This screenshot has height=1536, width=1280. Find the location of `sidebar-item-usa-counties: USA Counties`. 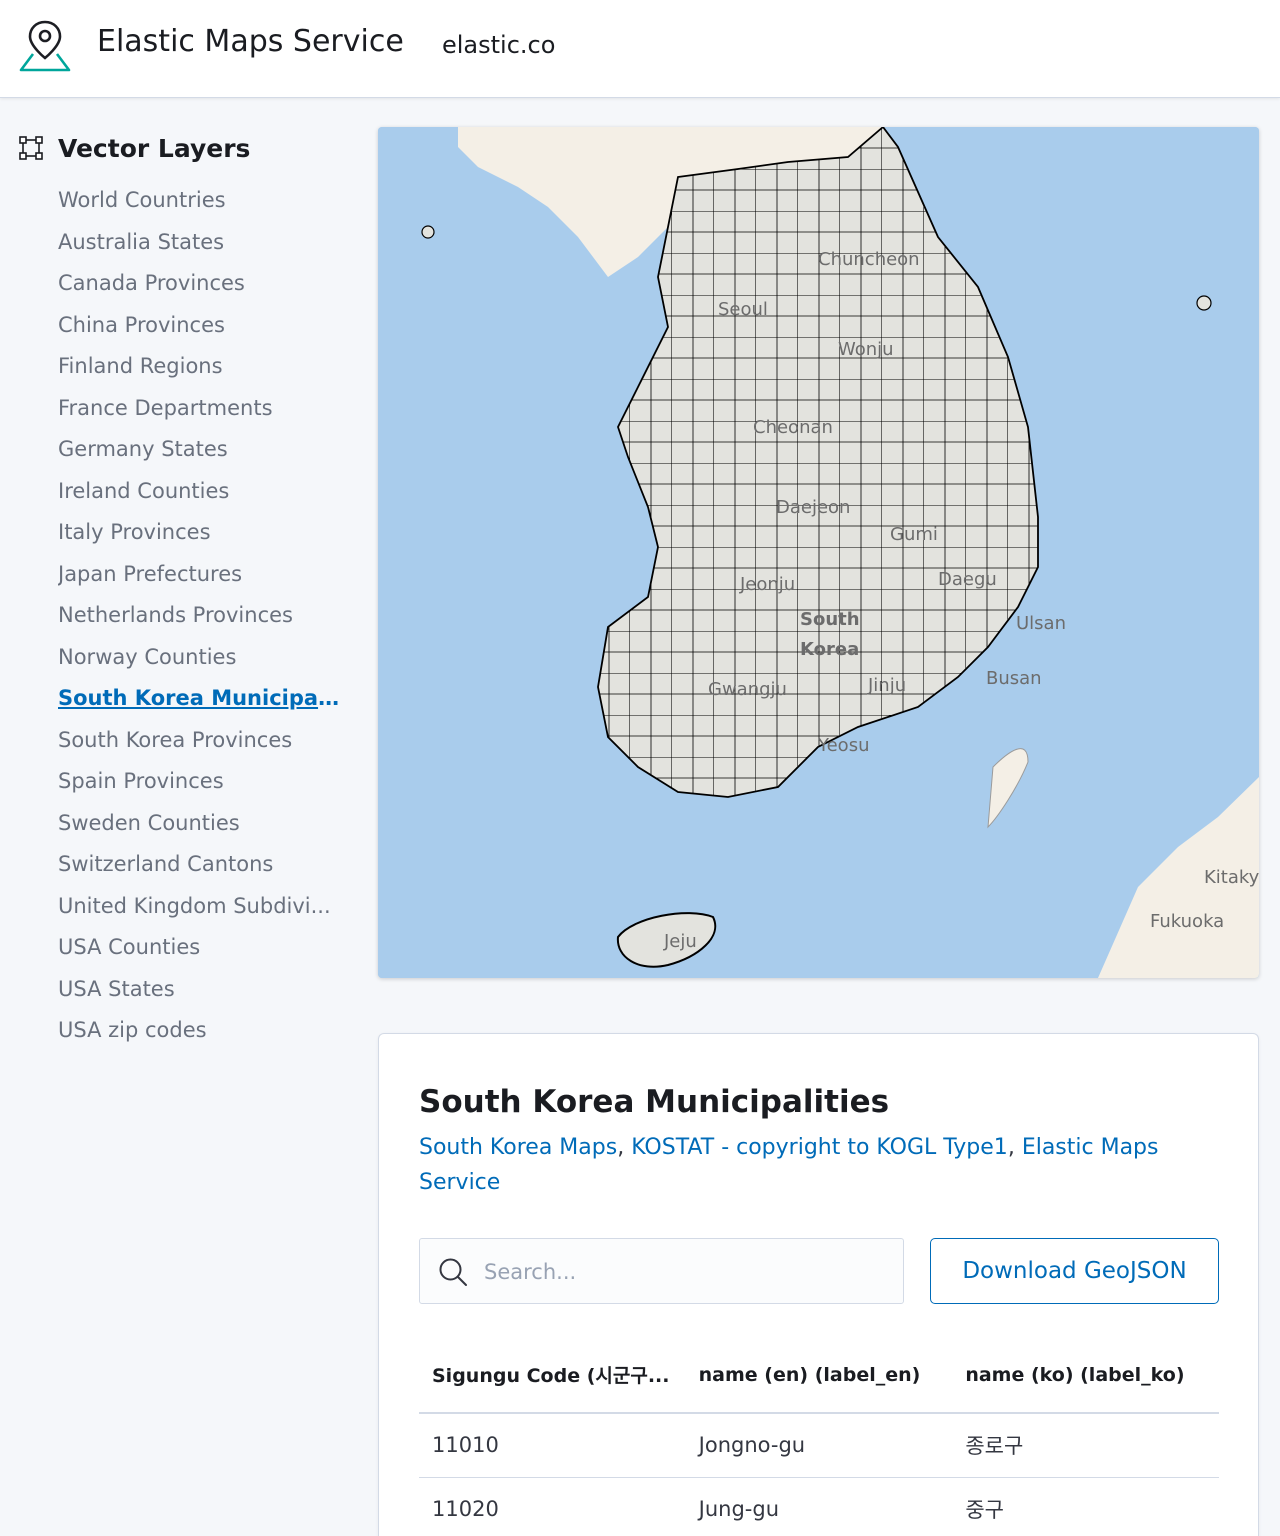

sidebar-item-usa-counties: USA Counties is located at coordinates (129, 947).